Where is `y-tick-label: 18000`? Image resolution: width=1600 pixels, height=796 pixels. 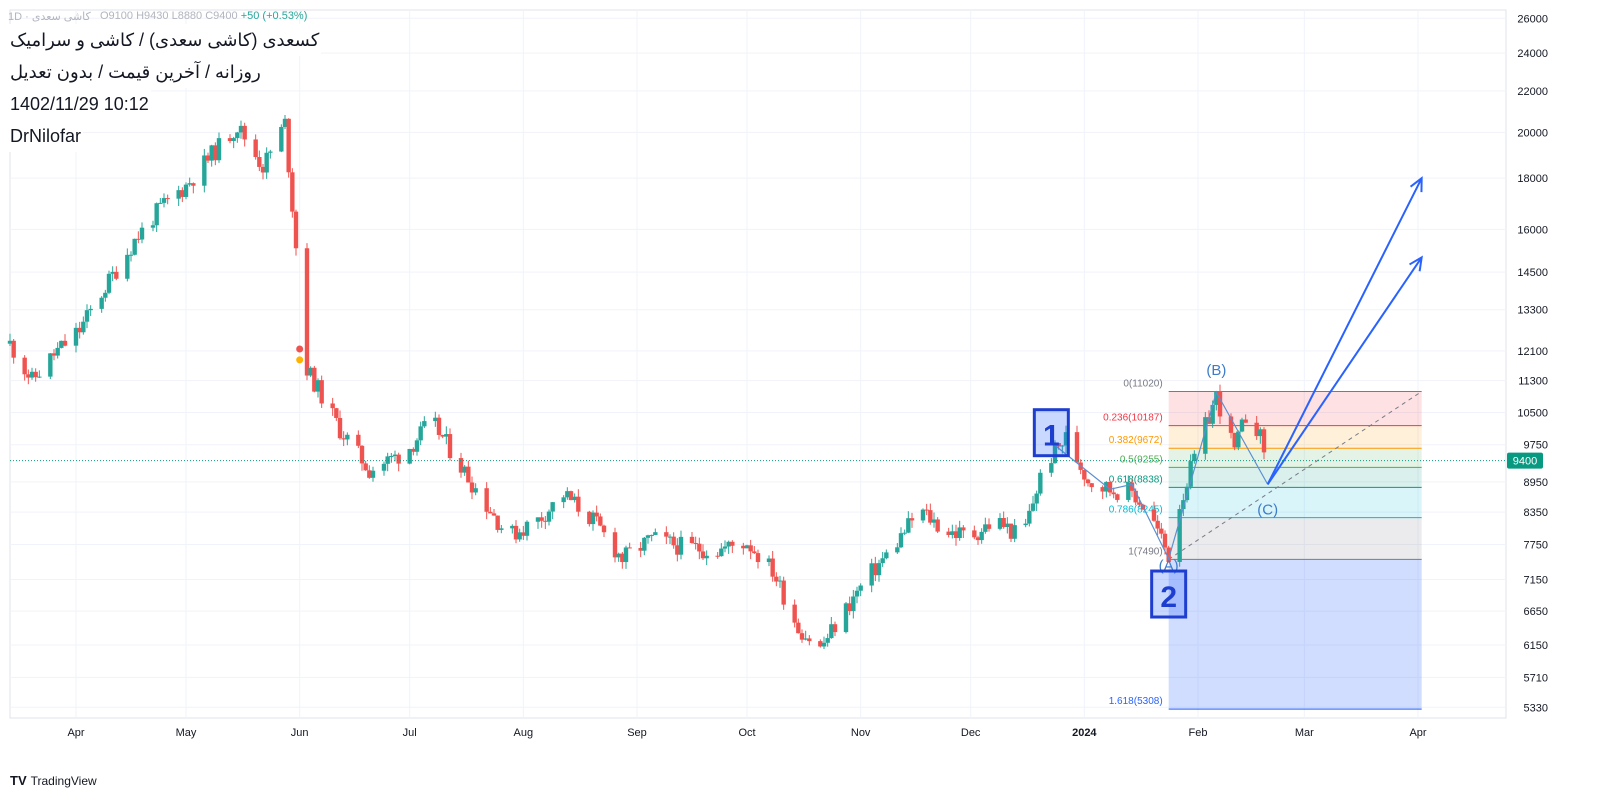
y-tick-label: 18000 is located at coordinates (1532, 179).